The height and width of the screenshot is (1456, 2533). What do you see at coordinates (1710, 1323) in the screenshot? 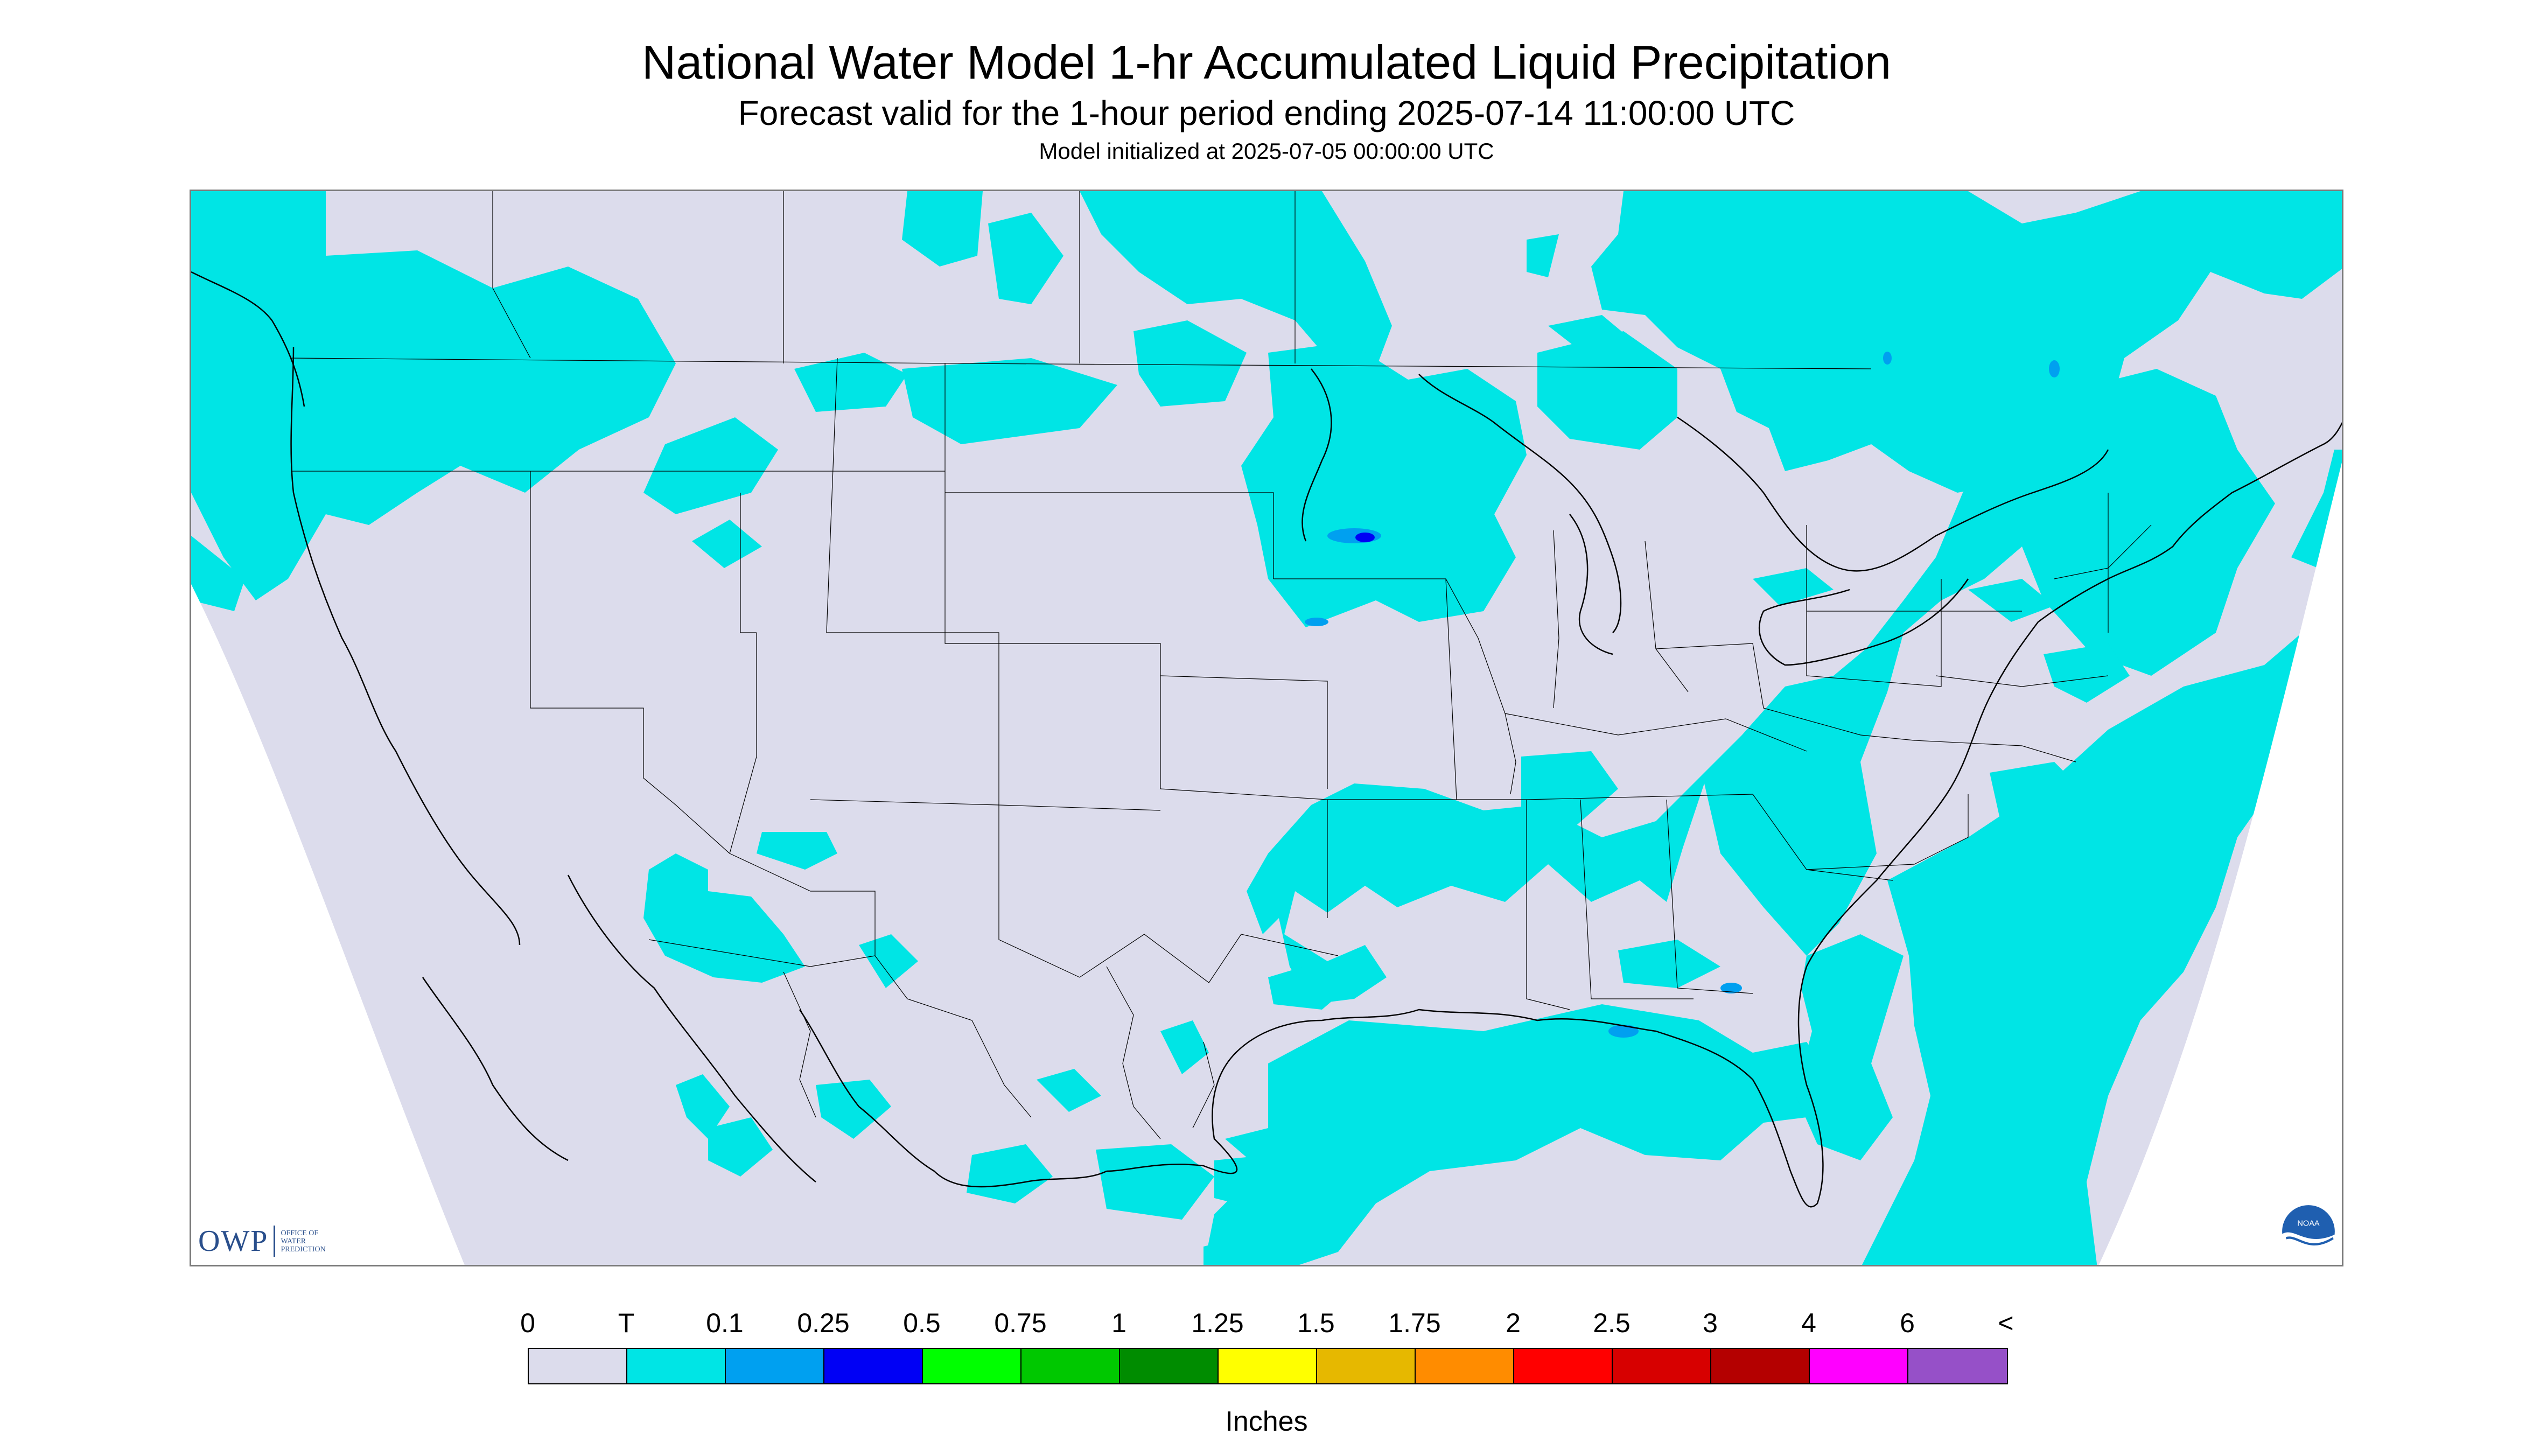
I see `legend-label: 3` at bounding box center [1710, 1323].